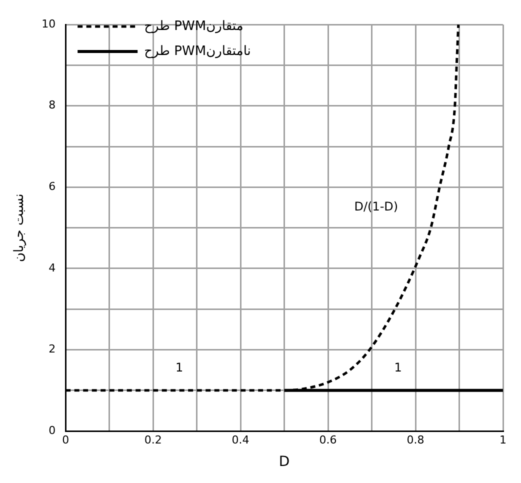 This screenshot has width=521, height=483. What do you see at coordinates (20, 228) in the screenshot?
I see `y-axis-title: نسبت جریان` at bounding box center [20, 228].